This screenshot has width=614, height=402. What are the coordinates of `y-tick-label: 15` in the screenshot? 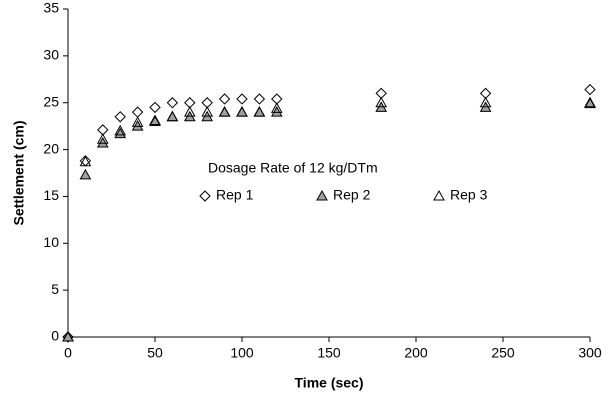 It's located at (51, 195).